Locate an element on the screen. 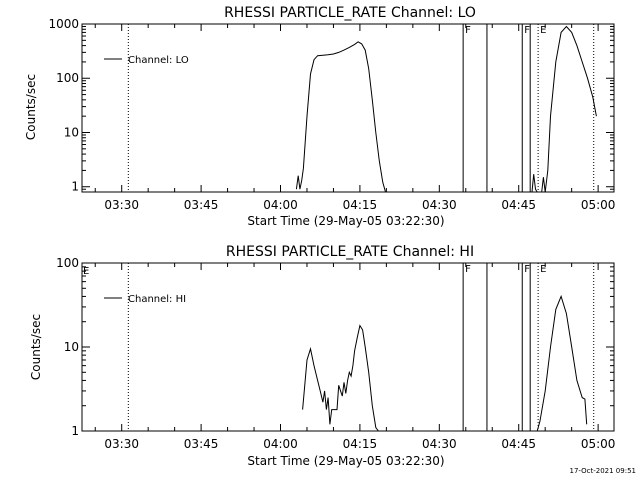  panel-hi-legend-label: Channel: HI is located at coordinates (157, 299).